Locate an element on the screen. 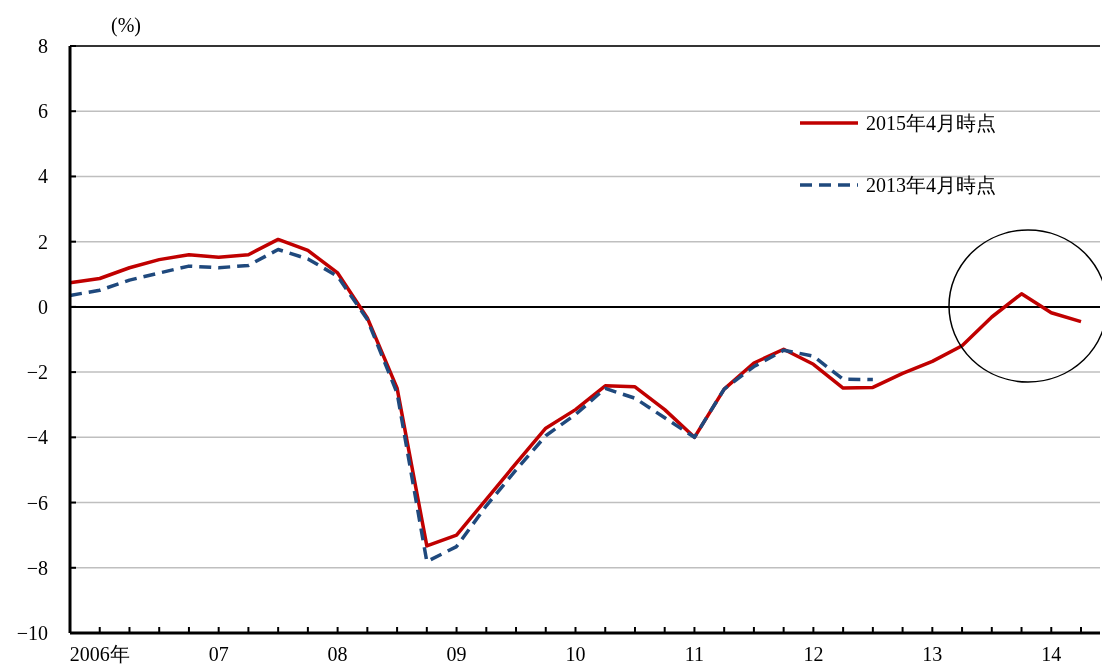 The image size is (1102, 672). y-axis-title: (%) is located at coordinates (126, 25).